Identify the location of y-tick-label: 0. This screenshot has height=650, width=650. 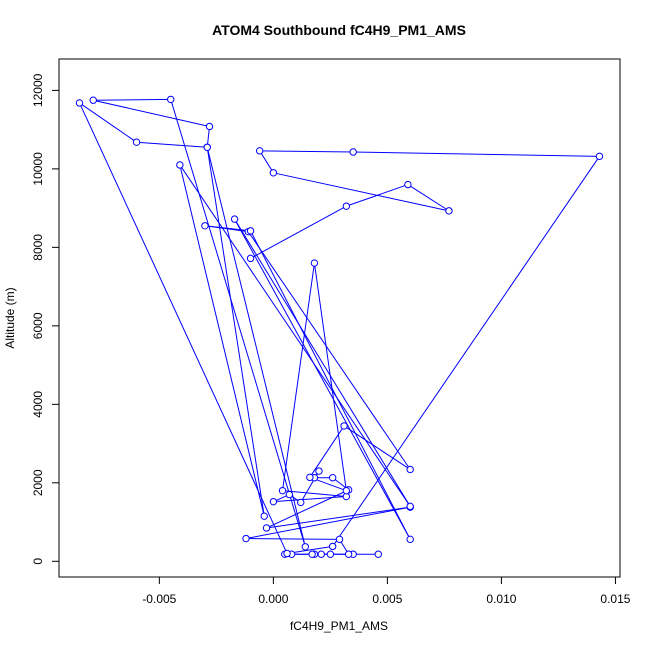
(38, 561).